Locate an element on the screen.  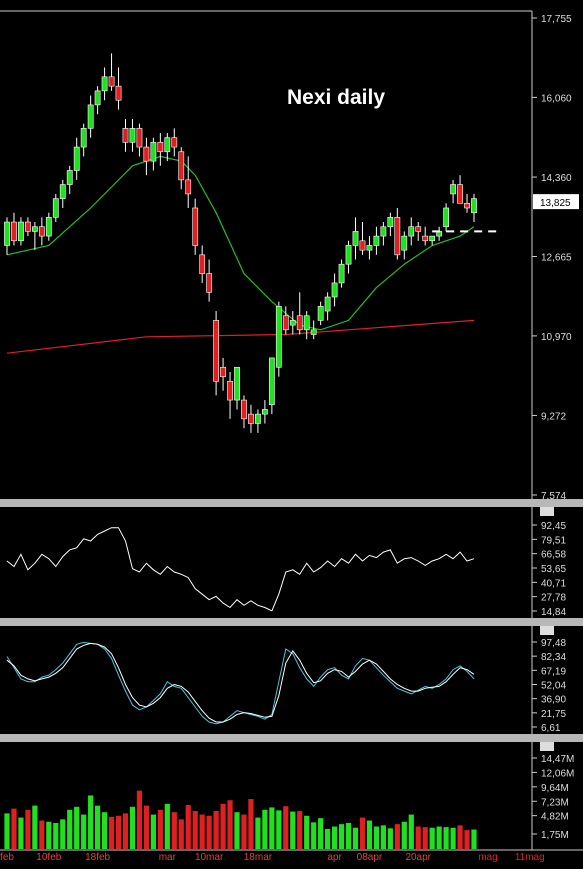
x-tick-label: 20apr is located at coordinates (418, 857).